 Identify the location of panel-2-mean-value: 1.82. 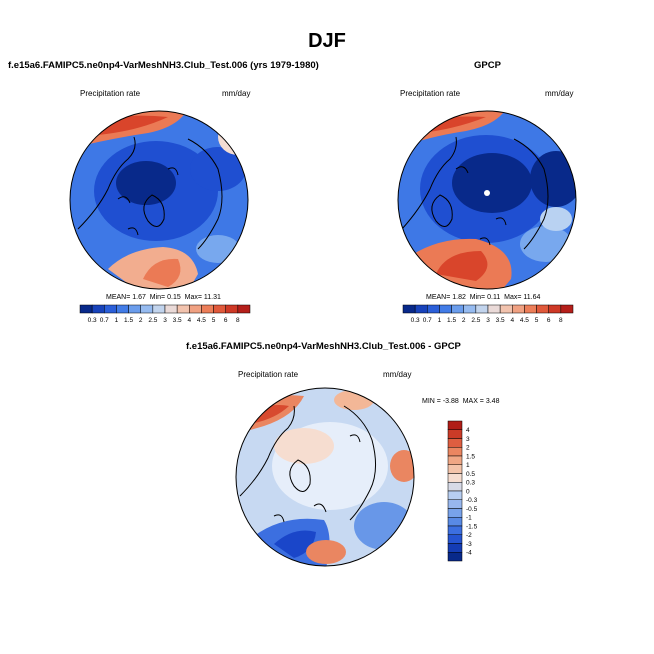
(459, 297).